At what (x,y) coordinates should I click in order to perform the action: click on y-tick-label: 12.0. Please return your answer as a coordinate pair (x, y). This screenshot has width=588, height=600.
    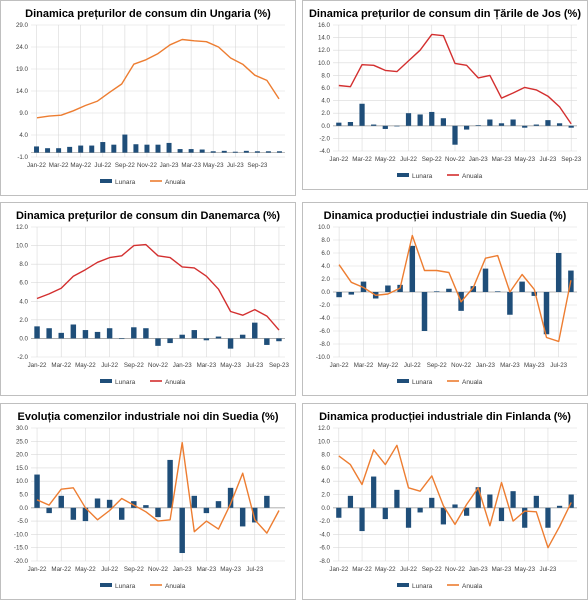
    Looking at the image, I should click on (324, 50).